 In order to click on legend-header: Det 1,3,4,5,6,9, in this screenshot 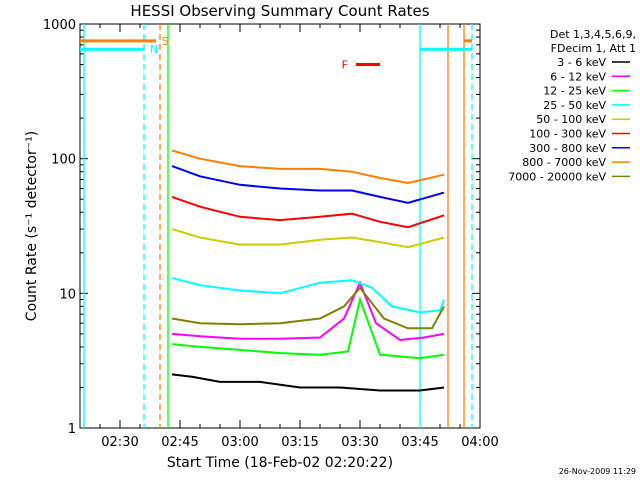, I will do `click(593, 34)`.